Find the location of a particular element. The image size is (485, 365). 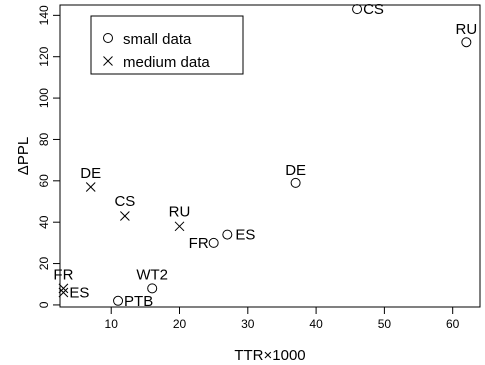

data-point-small-ptb: PTB is located at coordinates (133, 301).